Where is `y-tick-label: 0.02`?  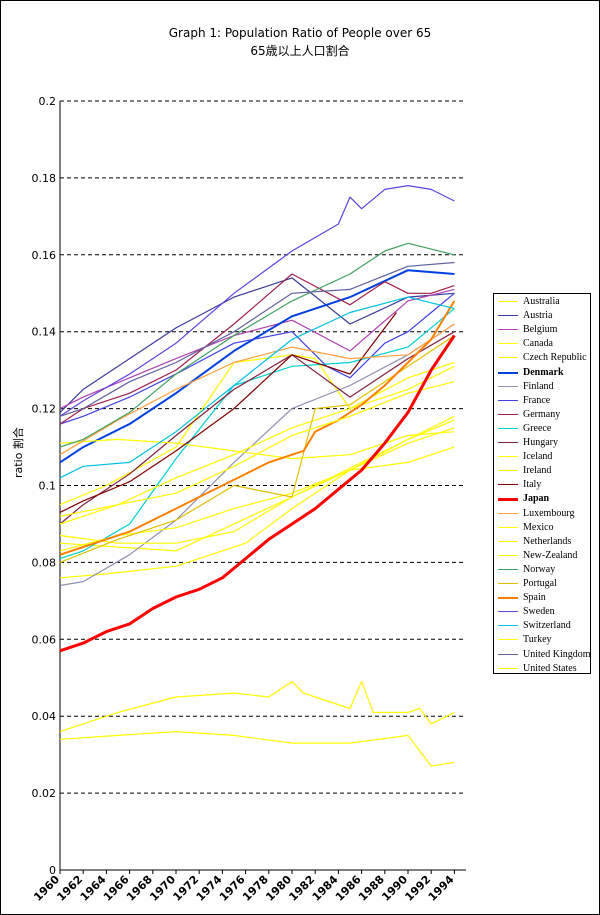
y-tick-label: 0.02 is located at coordinates (44, 793).